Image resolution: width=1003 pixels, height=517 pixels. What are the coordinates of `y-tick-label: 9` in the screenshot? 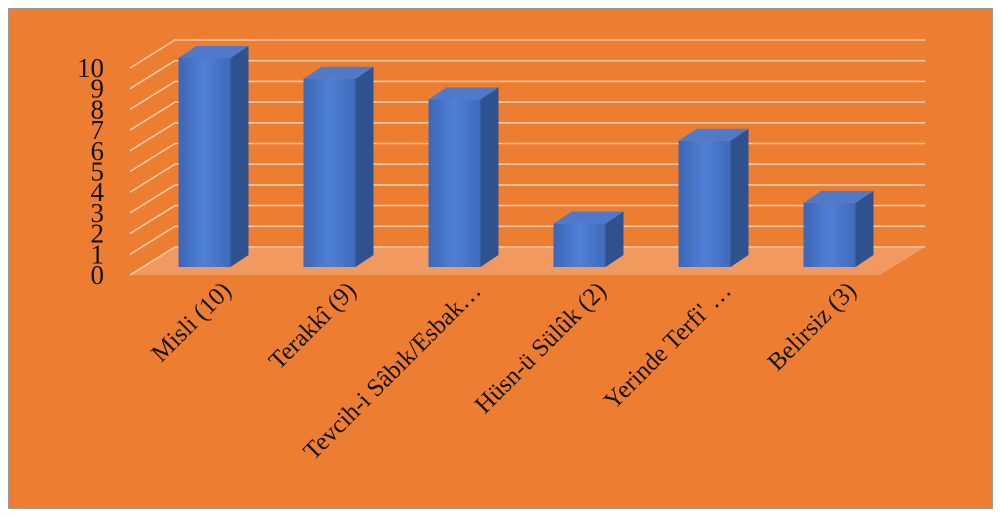 It's located at (98, 89).